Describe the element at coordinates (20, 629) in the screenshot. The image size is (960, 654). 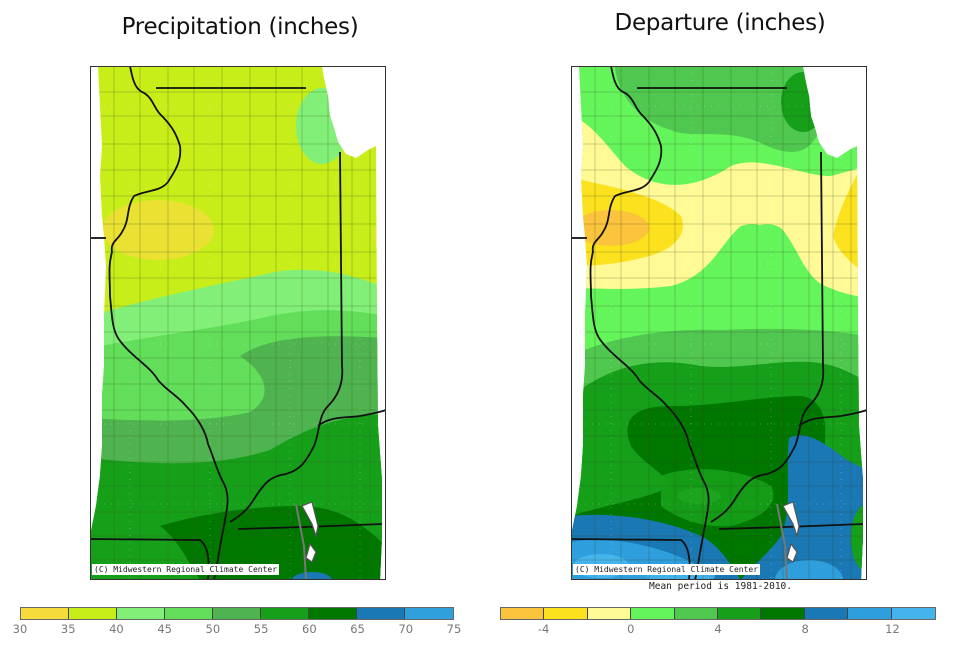
I see `legend-tick-label: 30` at that location.